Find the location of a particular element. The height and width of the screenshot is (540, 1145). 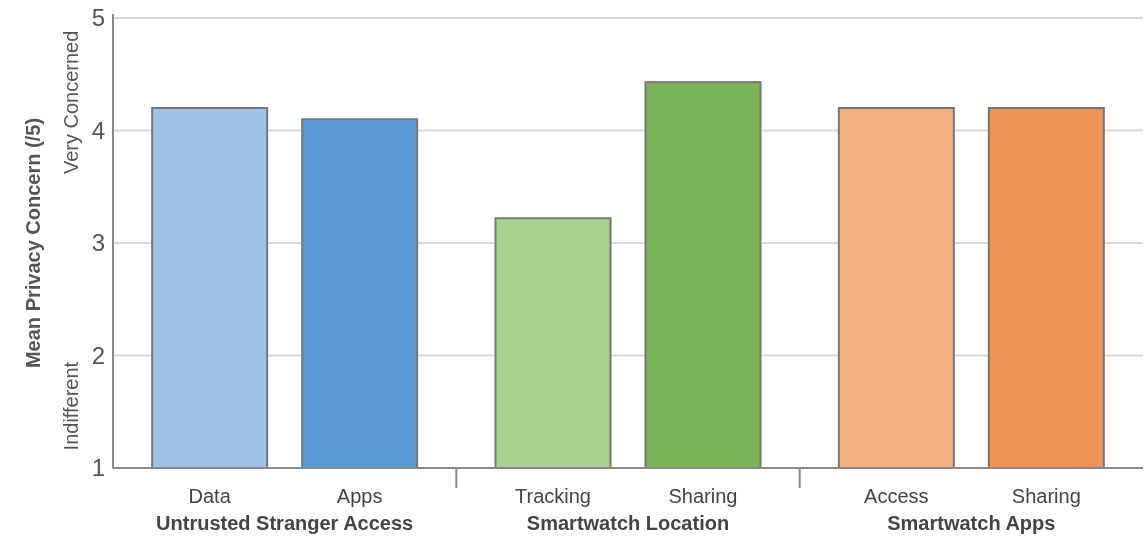

y-tick-label: 5 is located at coordinates (98, 18).